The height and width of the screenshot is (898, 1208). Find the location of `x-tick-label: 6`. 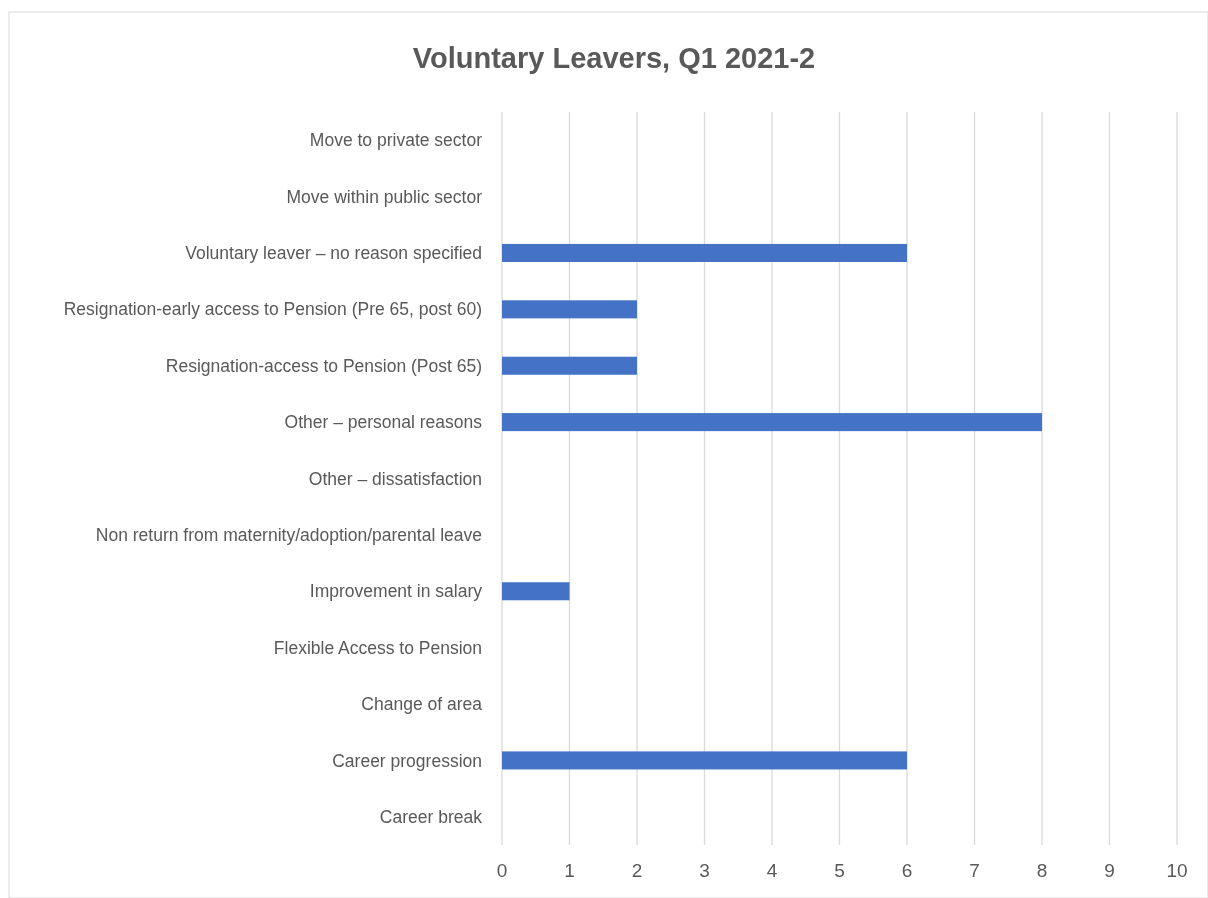

x-tick-label: 6 is located at coordinates (907, 870).